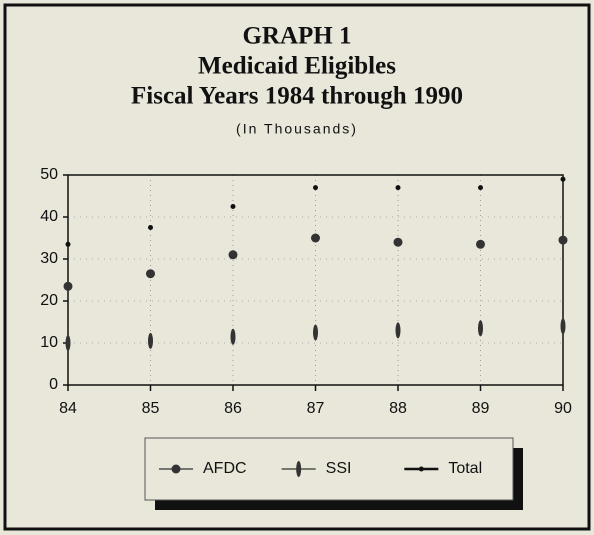 The width and height of the screenshot is (594, 535). Describe the element at coordinates (53, 384) in the screenshot. I see `y-tick-label: 0` at that location.